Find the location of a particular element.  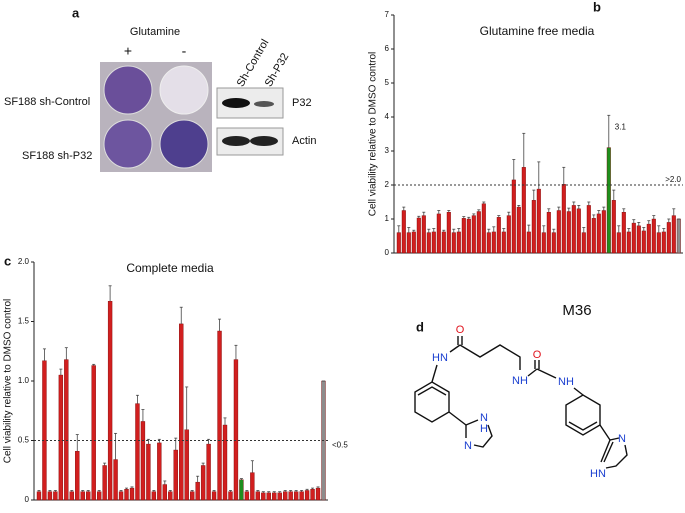

y-tick-label: 2.0 is located at coordinates (24, 261).